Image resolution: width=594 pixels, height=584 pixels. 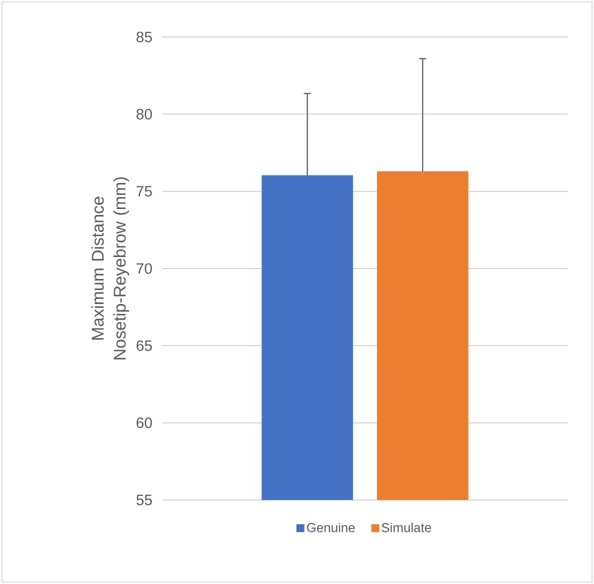 I want to click on legend-label: Simulate, so click(x=406, y=527).